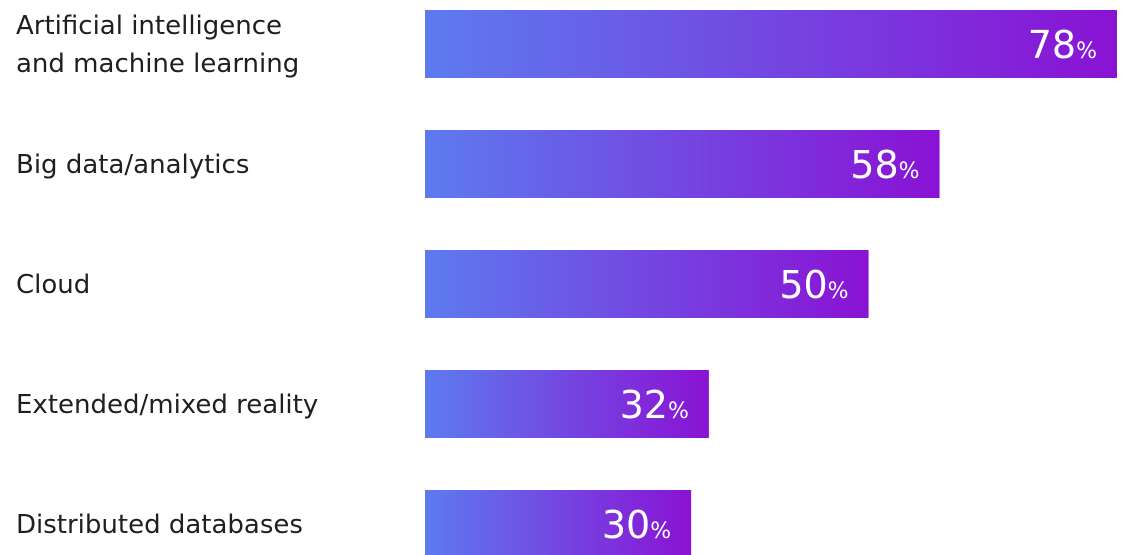 Image resolution: width=1129 pixels, height=555 pixels. What do you see at coordinates (644, 405) in the screenshot?
I see `value-number: 32` at bounding box center [644, 405].